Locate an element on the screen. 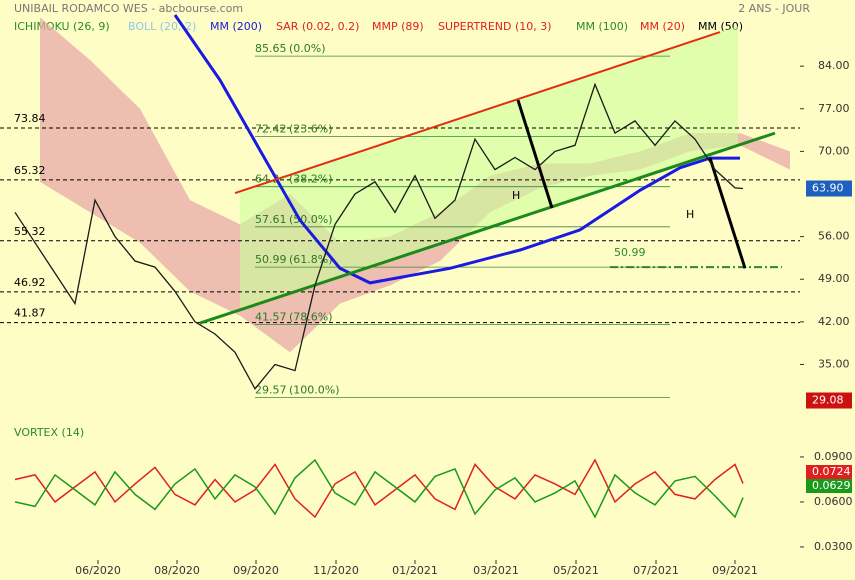 The height and width of the screenshot is (580, 855). y-tick-label: 35.00 is located at coordinates (834, 363).